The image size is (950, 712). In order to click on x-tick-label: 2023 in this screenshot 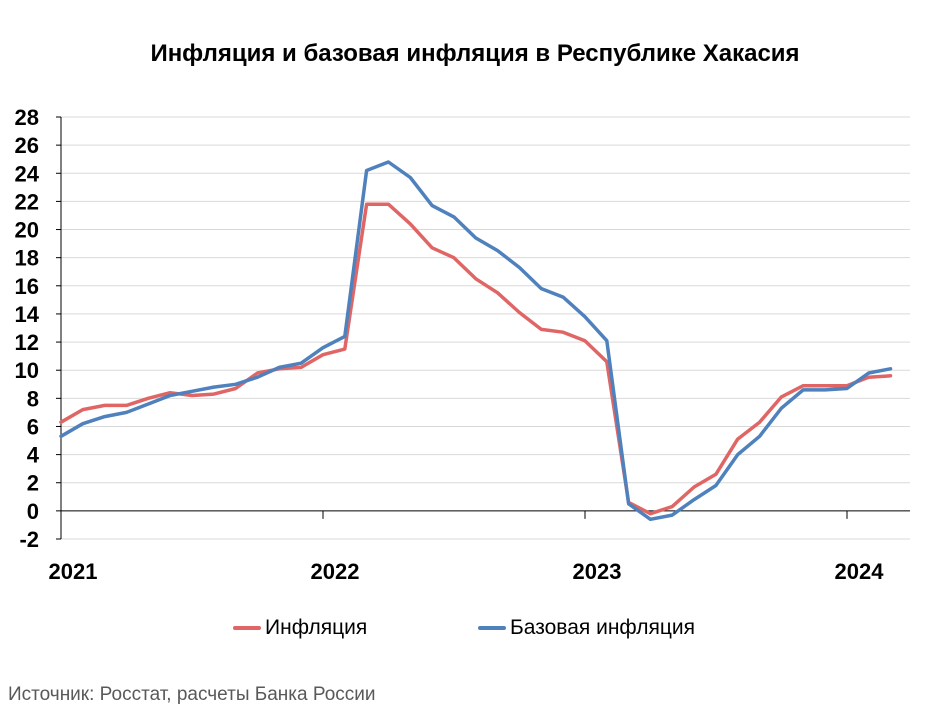, I will do `click(597, 571)`.